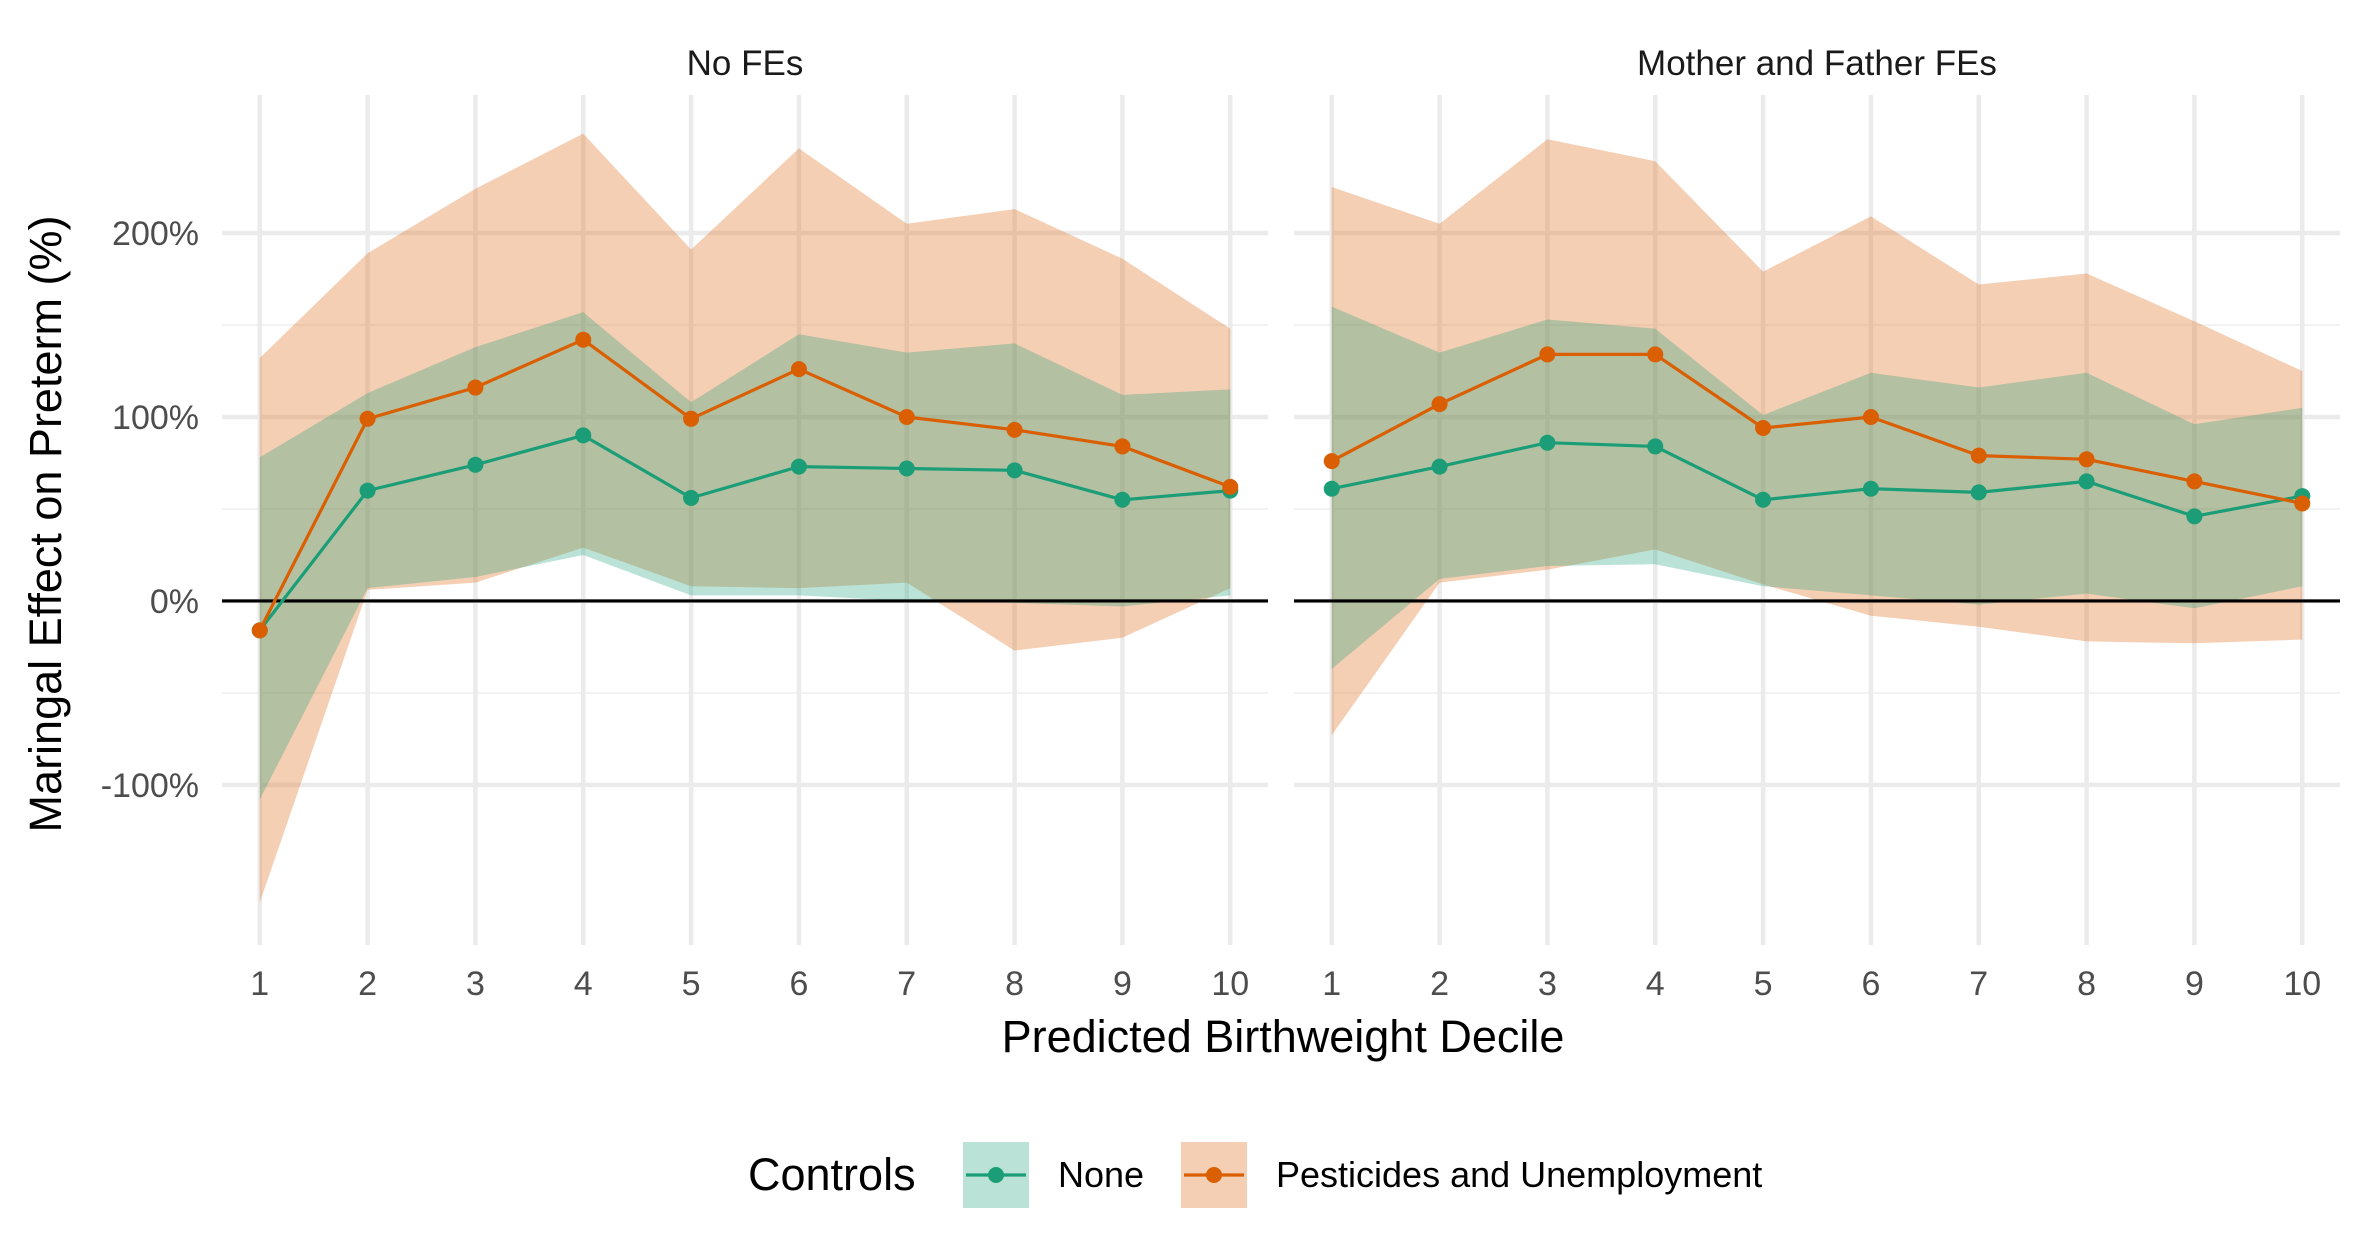  Describe the element at coordinates (1817, 63) in the screenshot. I see `facet-title: Mother and Father FEs` at that location.